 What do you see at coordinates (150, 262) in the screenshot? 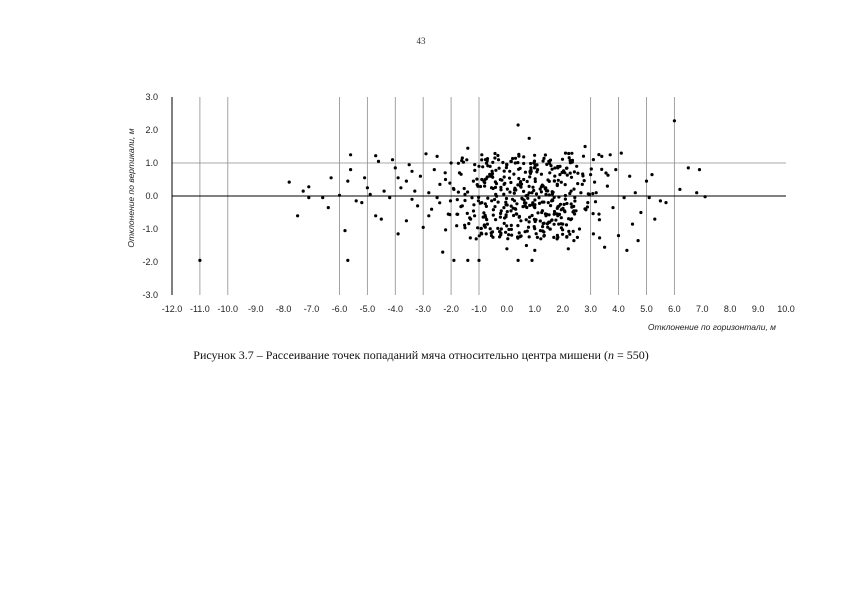
I see `y-tick-label: -2.0` at bounding box center [150, 262].